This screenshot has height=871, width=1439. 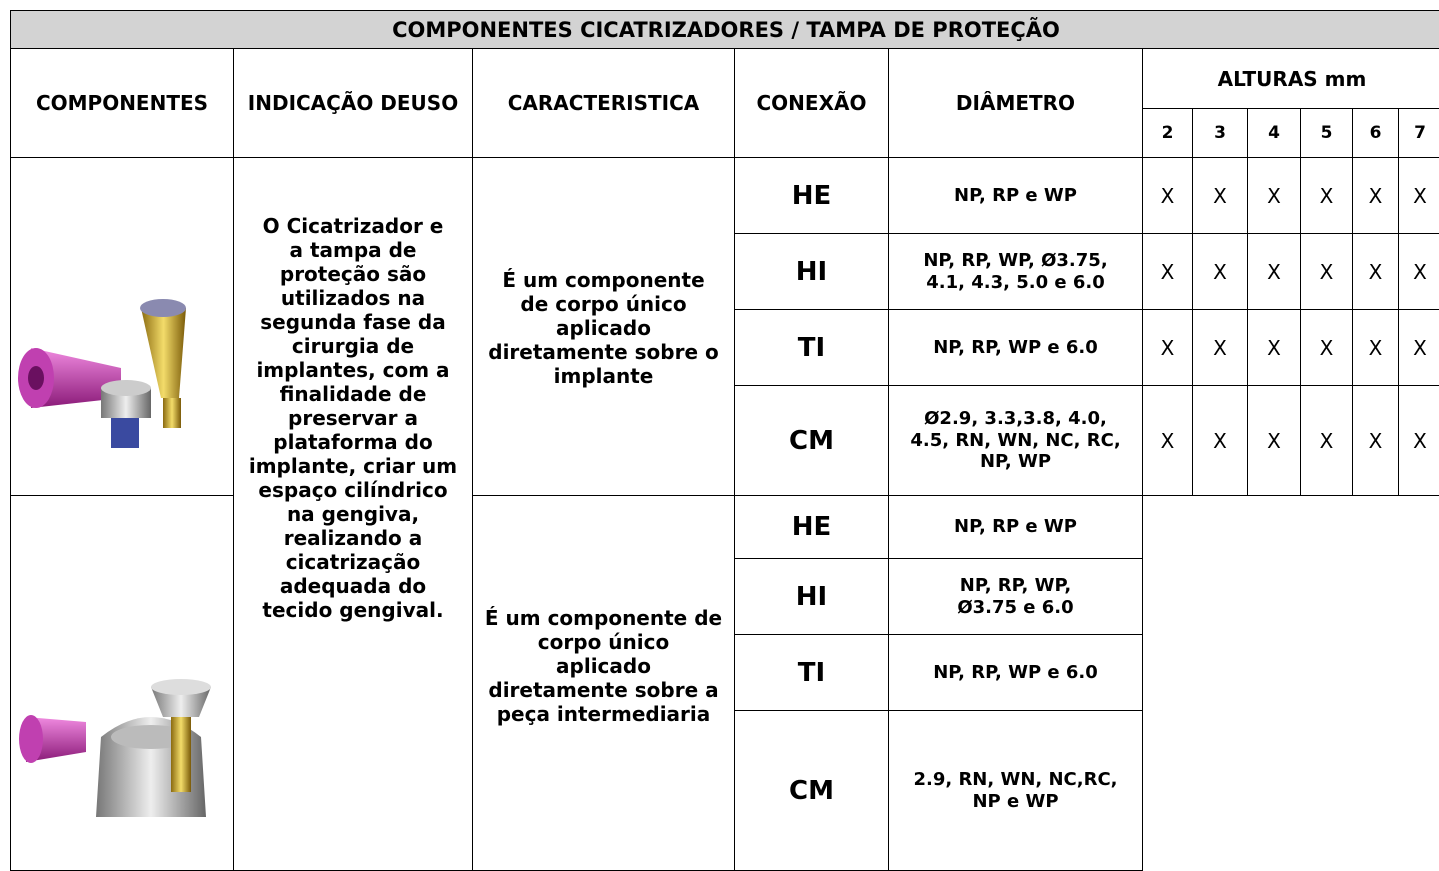 I want to click on diameter-cell: 2.9, RN, WN, NC,RC, NP e WP, so click(x=1015, y=790).